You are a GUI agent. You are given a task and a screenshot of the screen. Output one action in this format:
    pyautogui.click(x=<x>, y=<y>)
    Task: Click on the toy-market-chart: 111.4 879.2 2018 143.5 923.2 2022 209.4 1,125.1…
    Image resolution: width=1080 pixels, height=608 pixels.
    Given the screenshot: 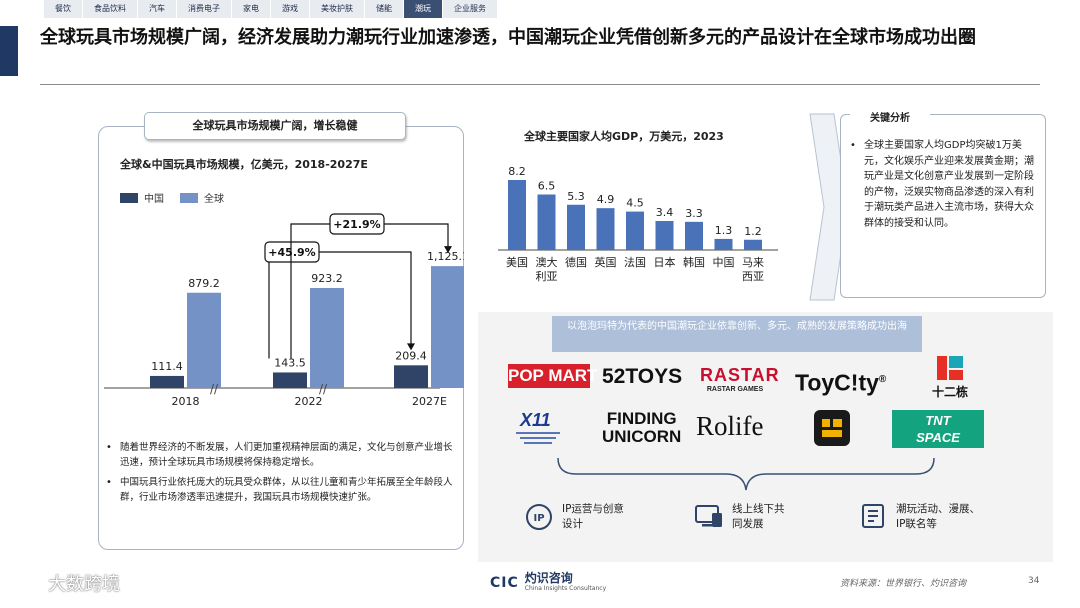 What is the action you would take?
    pyautogui.click(x=284, y=310)
    